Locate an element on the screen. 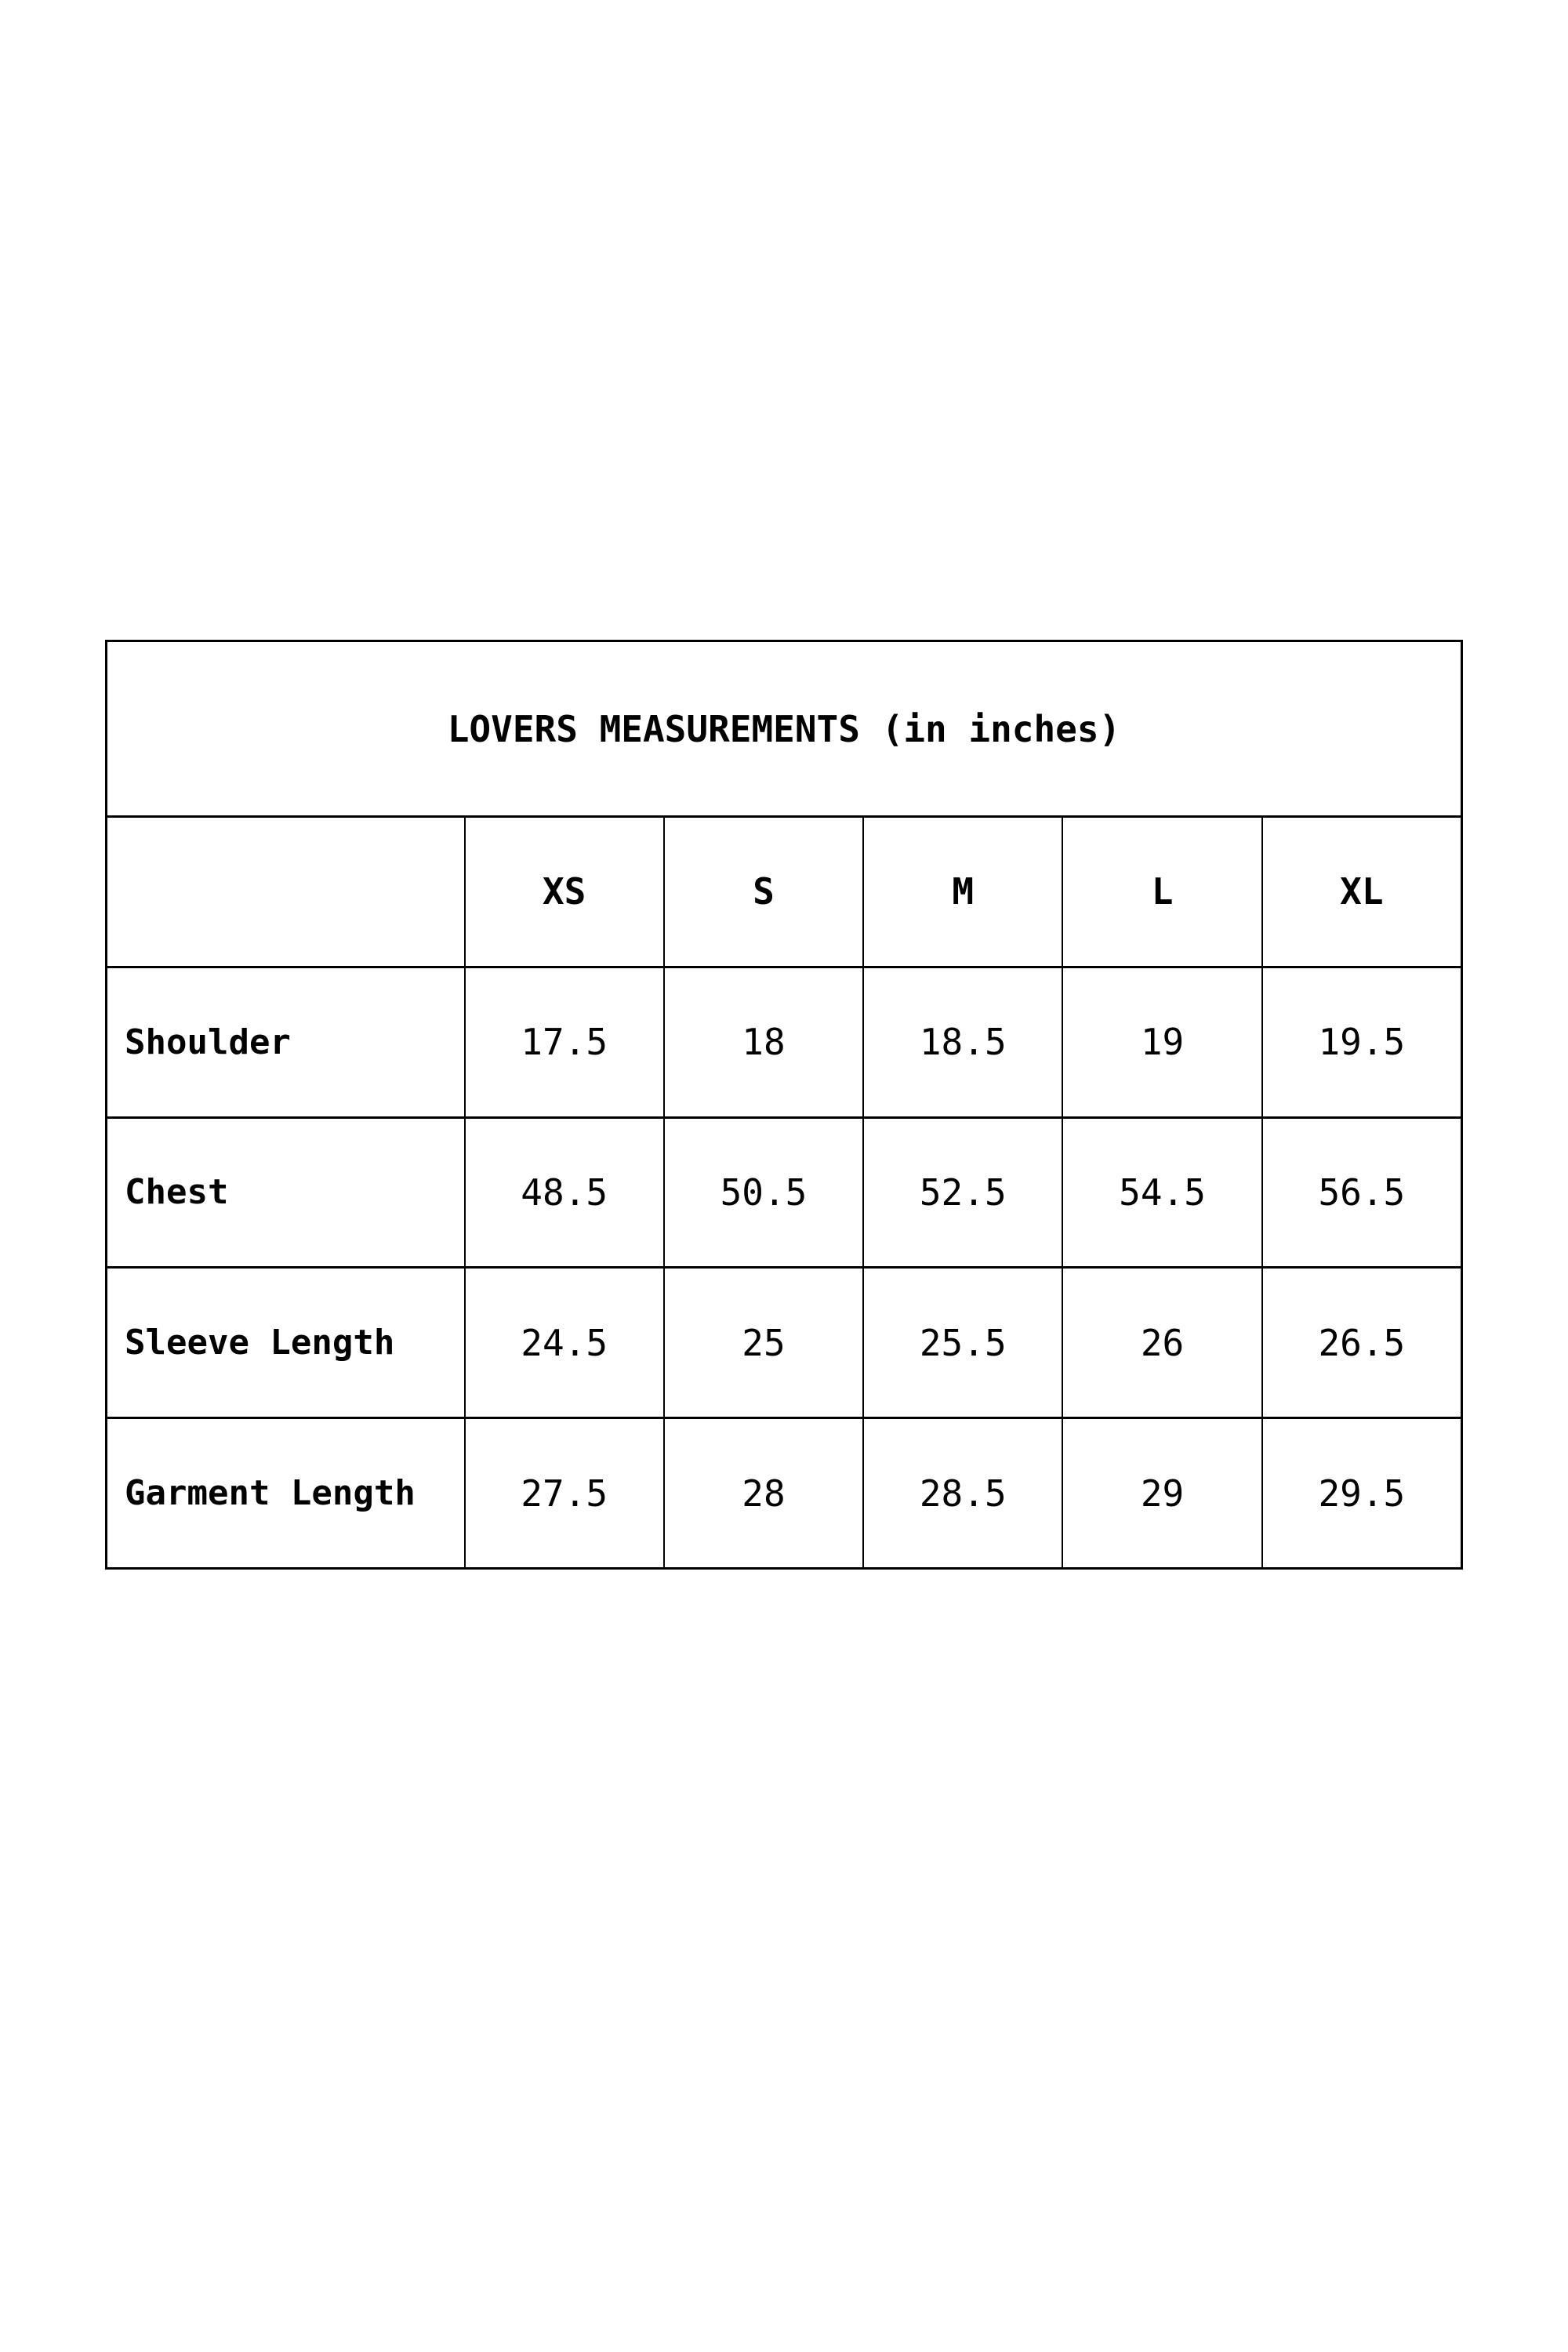 The width and height of the screenshot is (1568, 2352). measurement-value: 25 is located at coordinates (765, 1343).